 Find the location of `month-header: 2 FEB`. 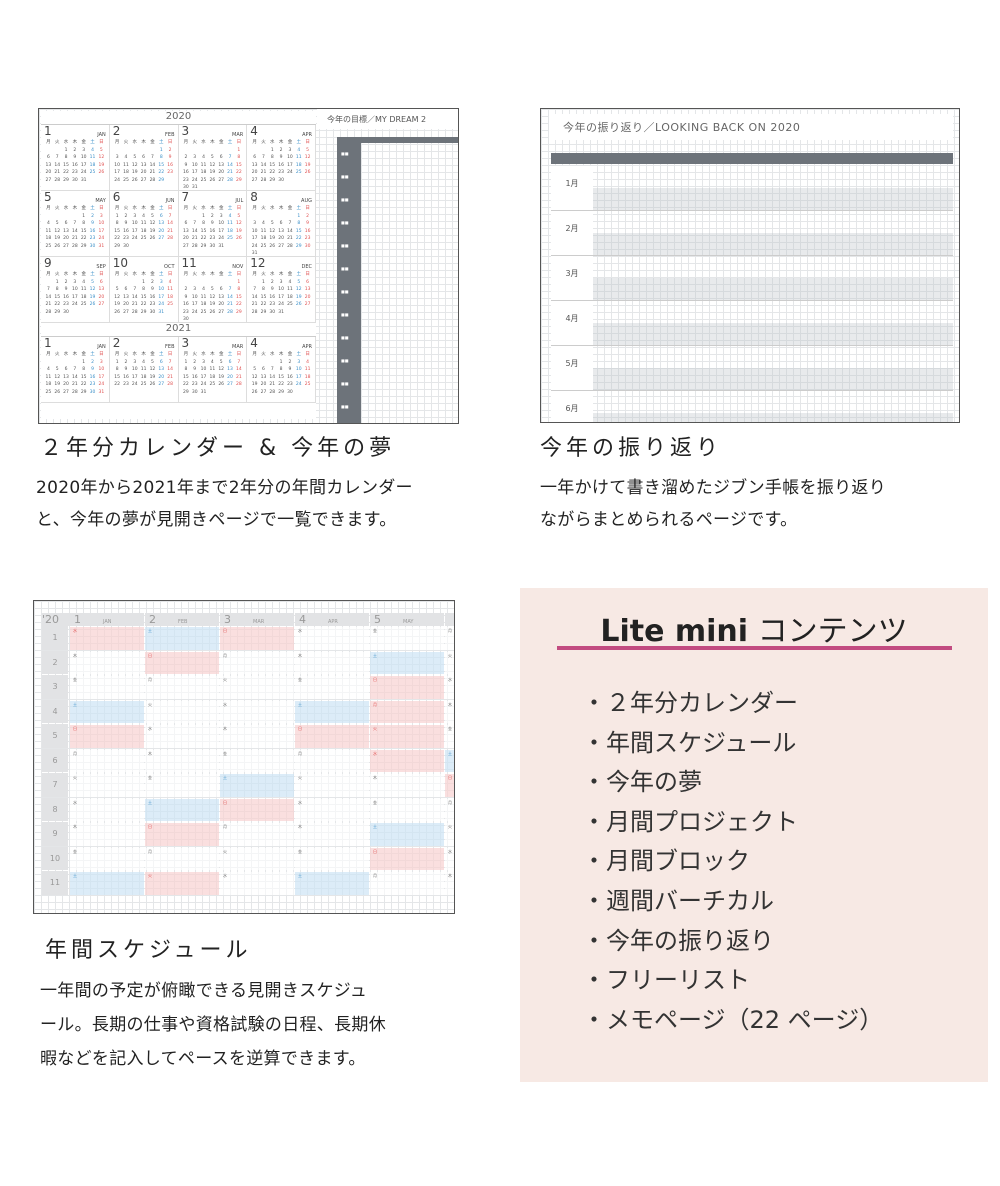

month-header: 2 FEB is located at coordinates (182, 619).